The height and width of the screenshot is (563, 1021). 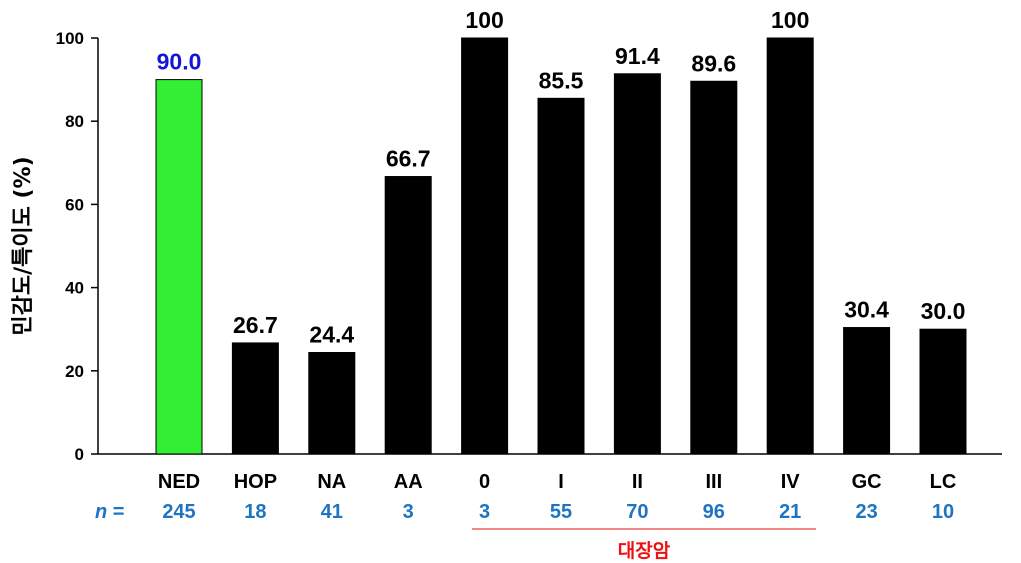 What do you see at coordinates (866, 512) in the screenshot?
I see `n-value-label: 23` at bounding box center [866, 512].